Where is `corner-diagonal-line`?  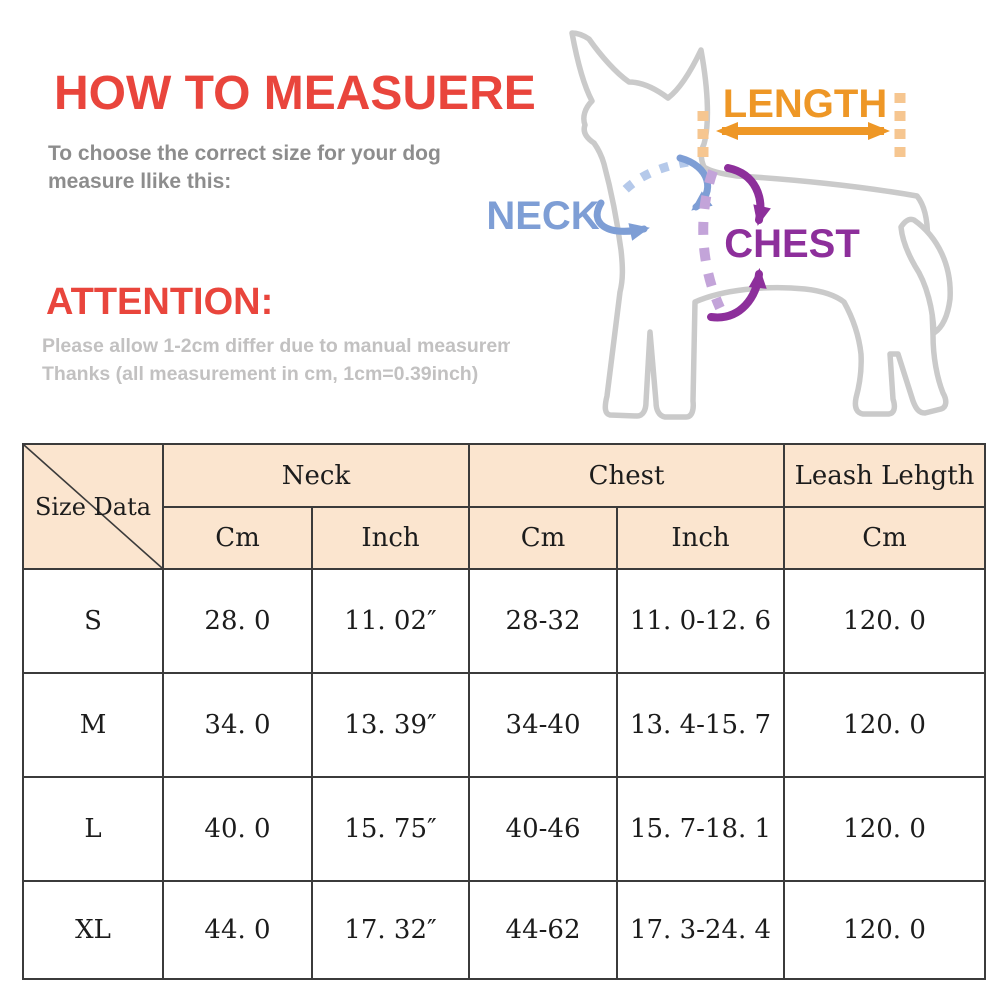 corner-diagonal-line is located at coordinates (93, 506).